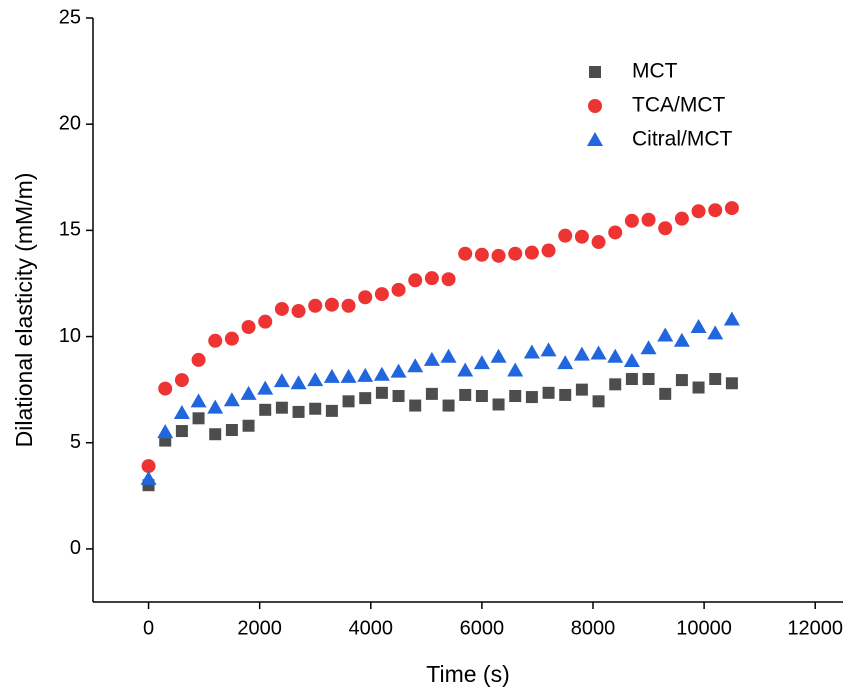 The width and height of the screenshot is (854, 697). I want to click on legend-label: TCA/MCT, so click(678, 105).